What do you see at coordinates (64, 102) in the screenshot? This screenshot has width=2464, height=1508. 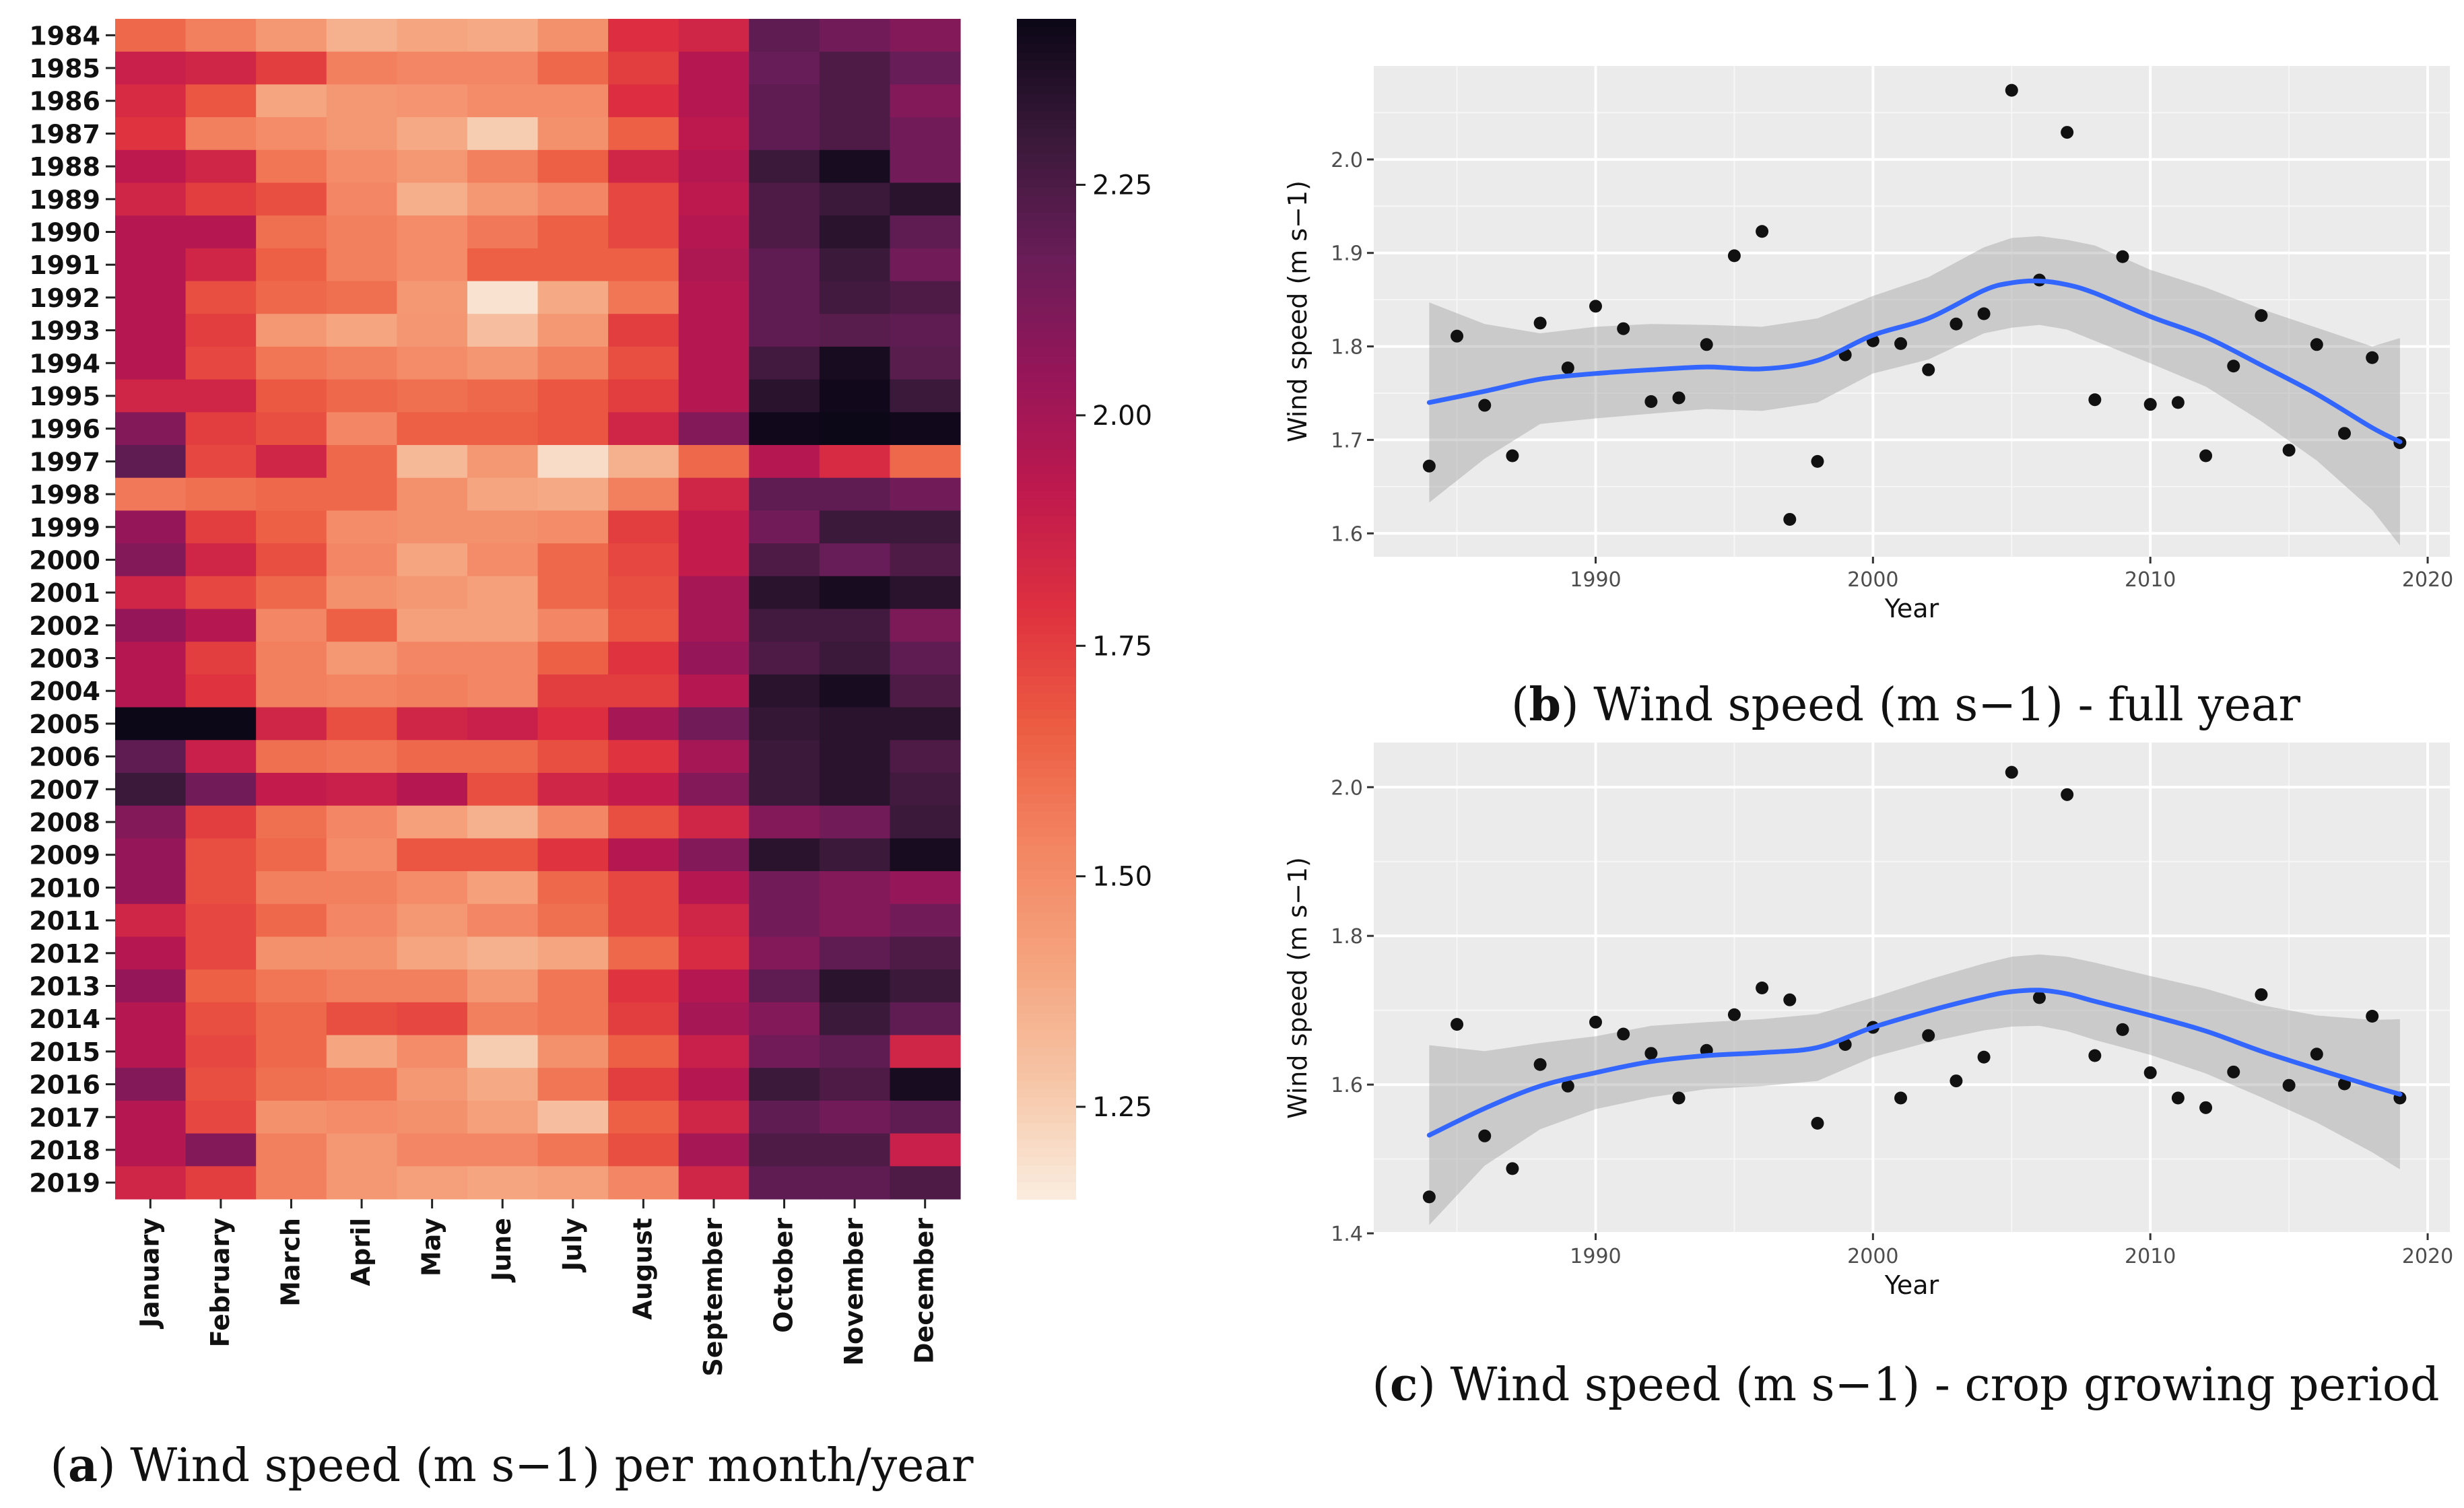 I see `row-label: 1986` at bounding box center [64, 102].